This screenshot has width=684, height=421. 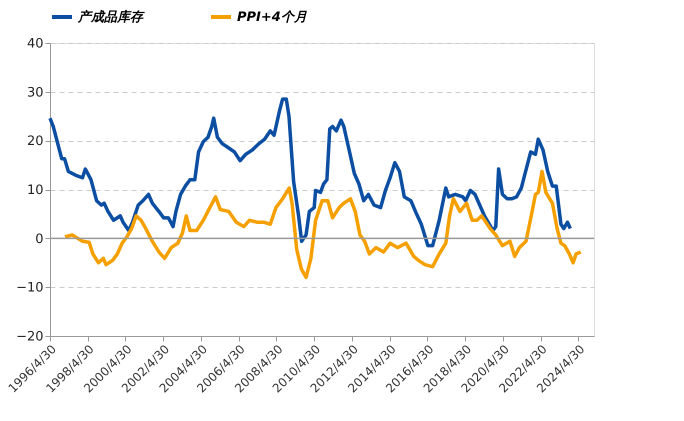 What do you see at coordinates (35, 142) in the screenshot?
I see `y-tick-label: 20` at bounding box center [35, 142].